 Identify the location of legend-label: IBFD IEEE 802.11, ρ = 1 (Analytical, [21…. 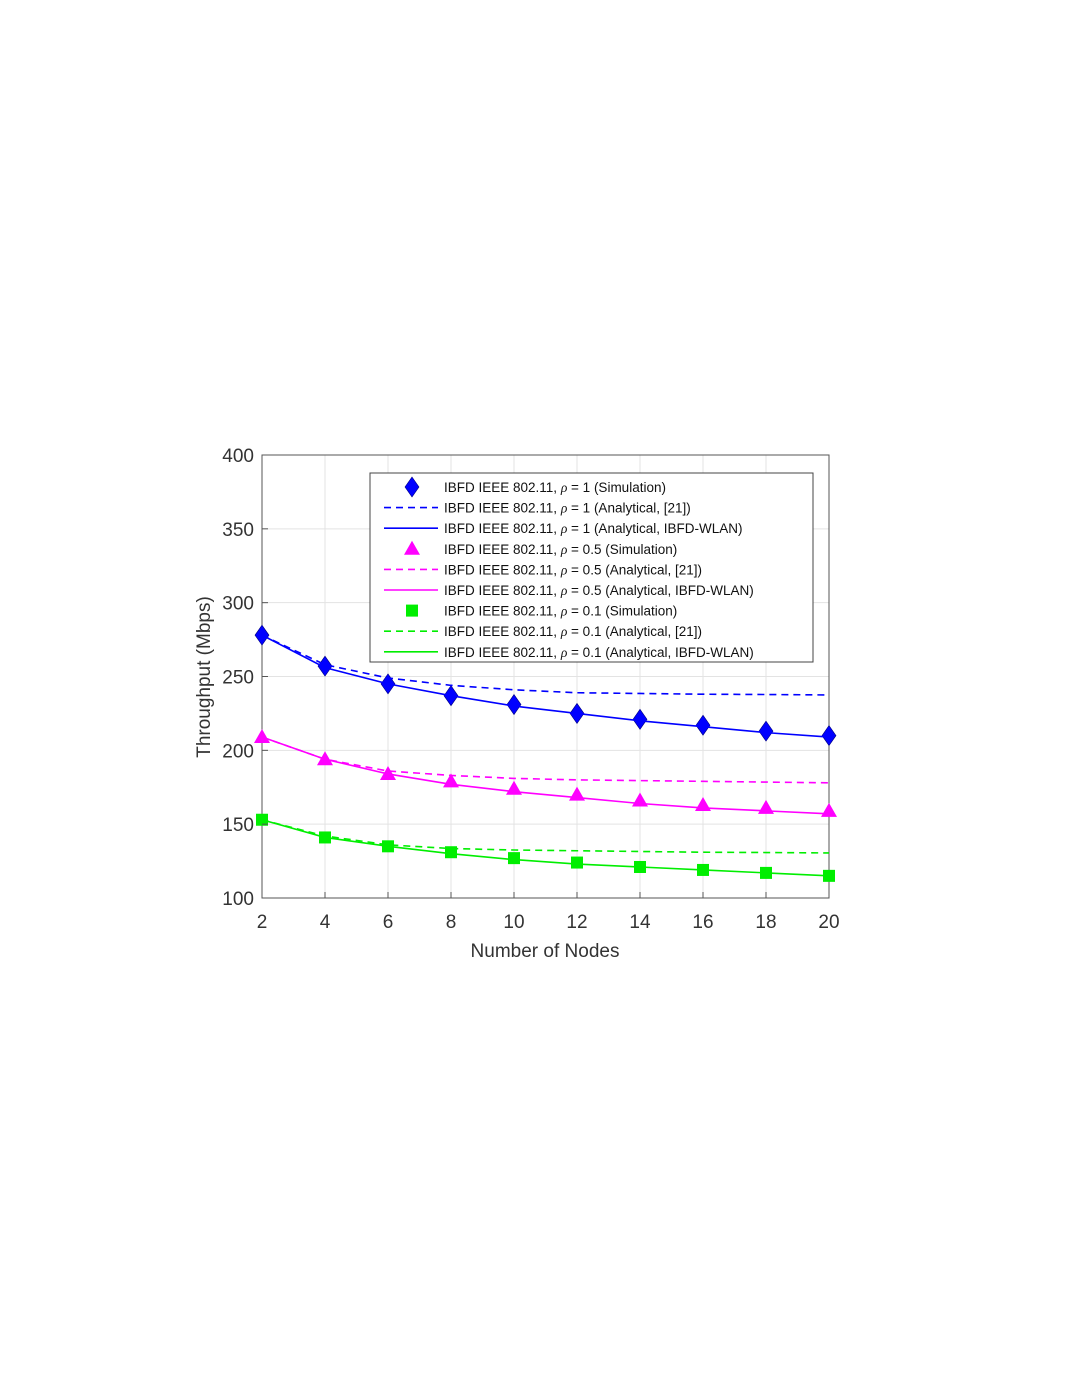
(567, 508).